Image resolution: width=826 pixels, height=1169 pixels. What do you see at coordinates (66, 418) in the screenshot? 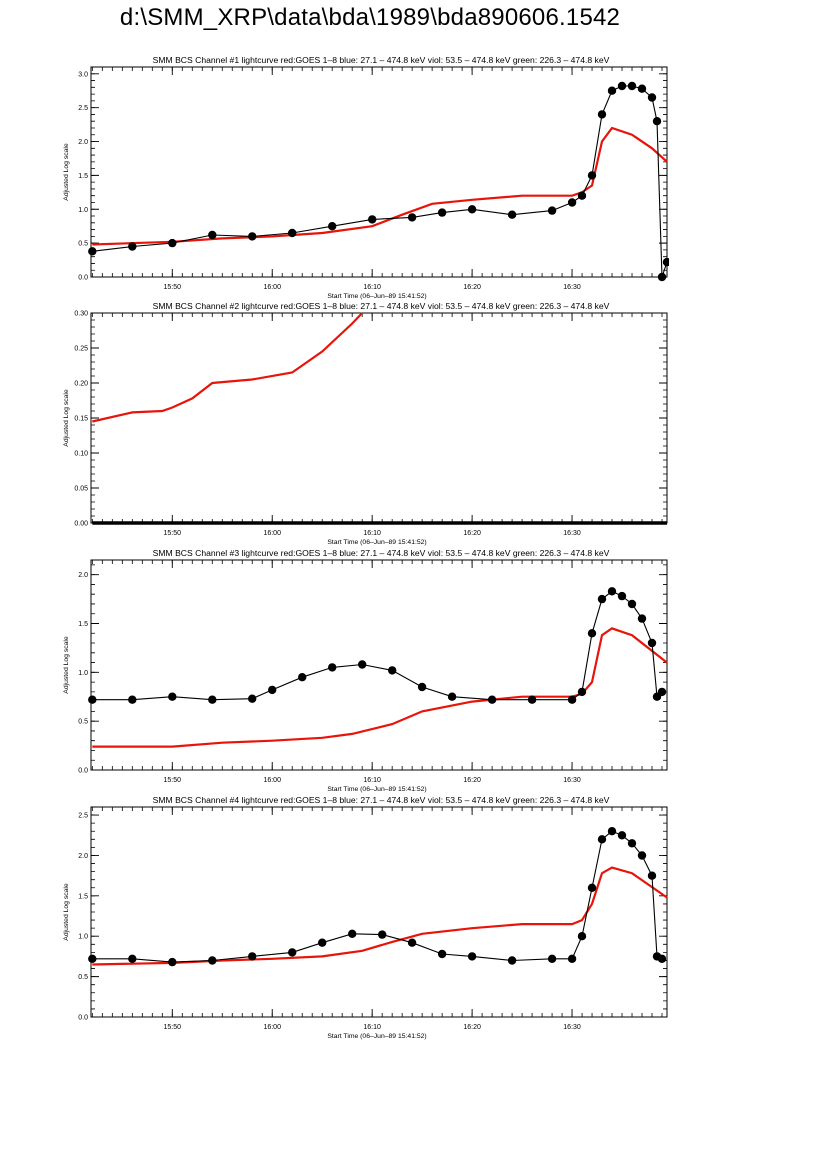
I see `y-axis-label-2: Adjusted Log scale` at bounding box center [66, 418].